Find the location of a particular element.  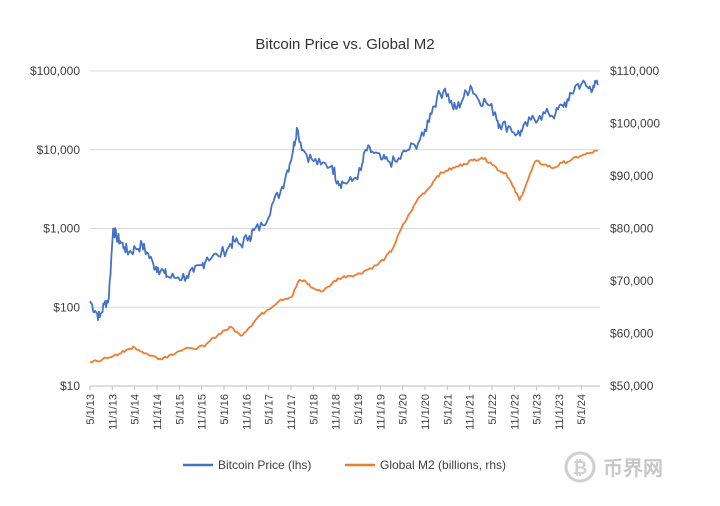

x-tick-label: 11/1/16 is located at coordinates (247, 412).